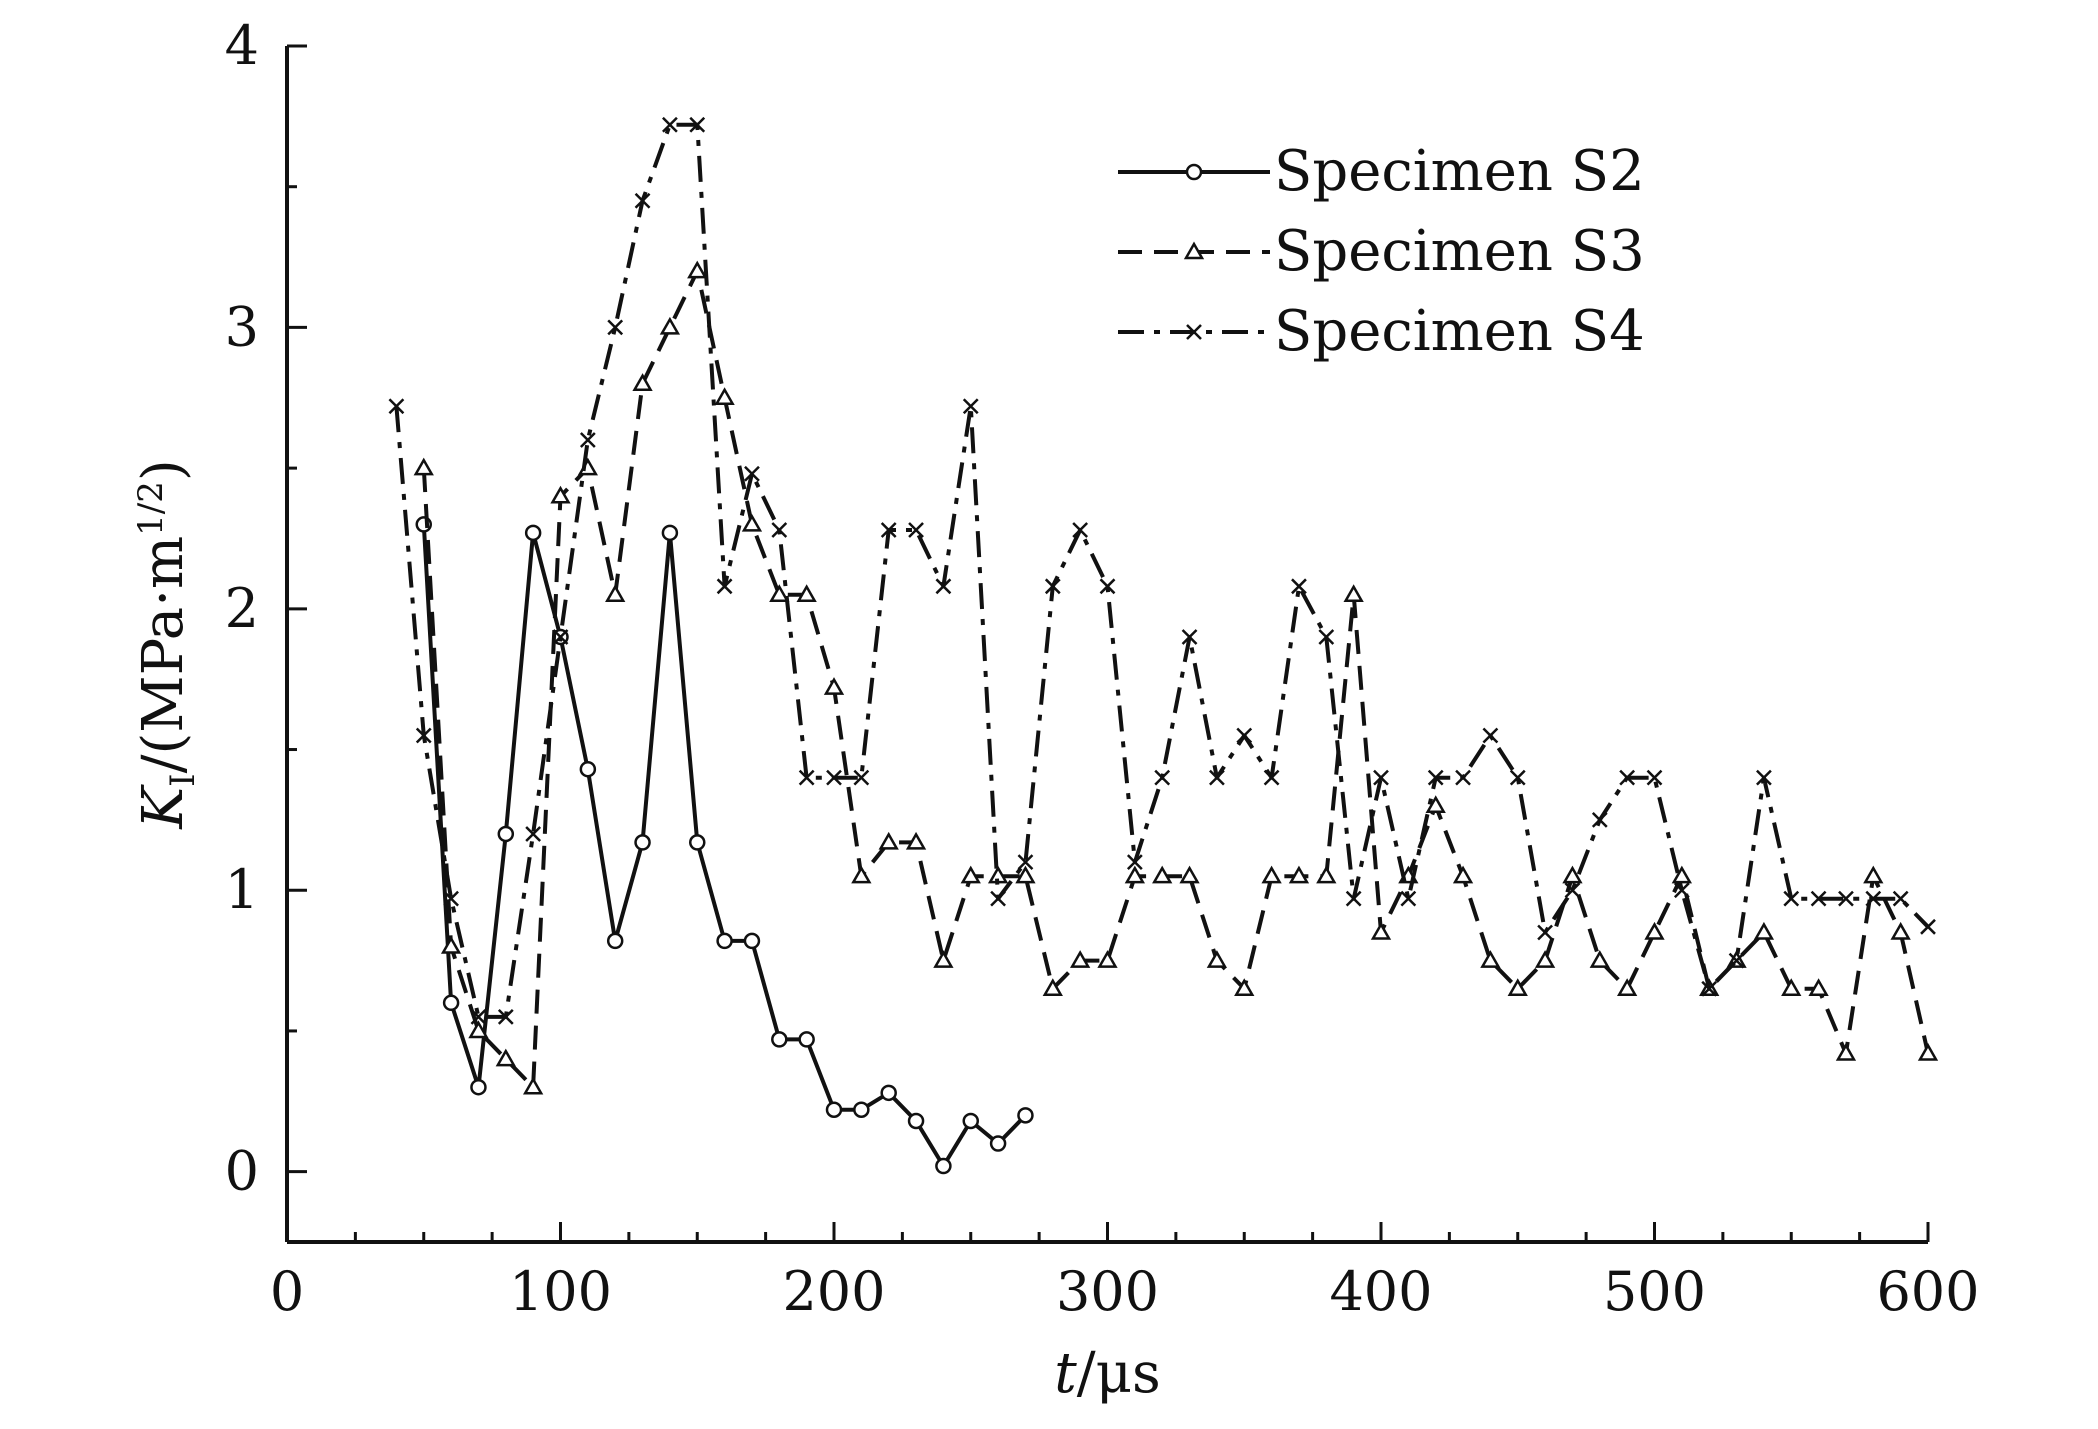  Describe the element at coordinates (1459, 171) in the screenshot. I see `legend-label: Specimen S2` at that location.